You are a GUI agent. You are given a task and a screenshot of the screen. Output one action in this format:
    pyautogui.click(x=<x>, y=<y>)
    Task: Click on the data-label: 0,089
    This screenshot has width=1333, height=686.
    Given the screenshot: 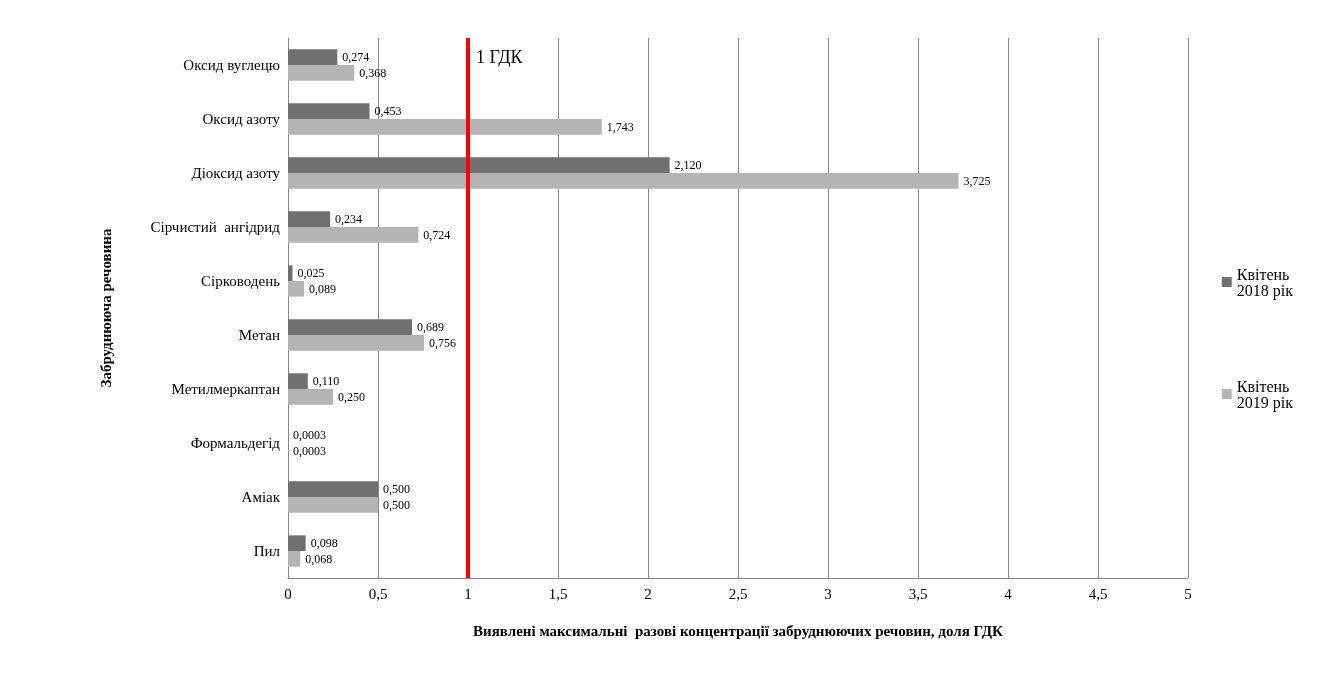 What is the action you would take?
    pyautogui.click(x=323, y=288)
    